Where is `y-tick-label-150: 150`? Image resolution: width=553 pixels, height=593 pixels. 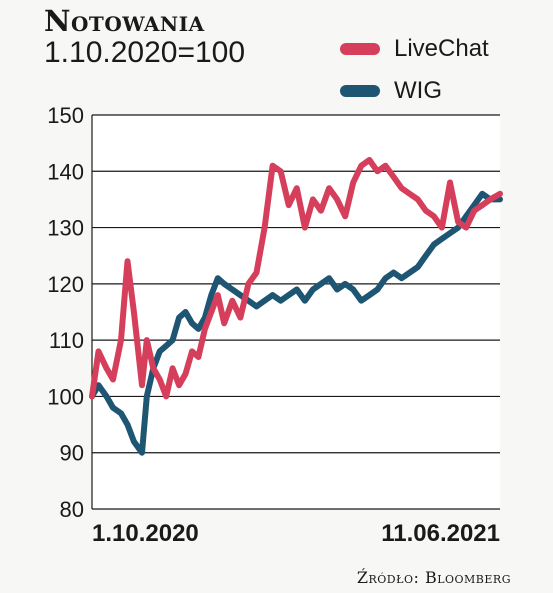 y-tick-label-150: 150 is located at coordinates (65, 115).